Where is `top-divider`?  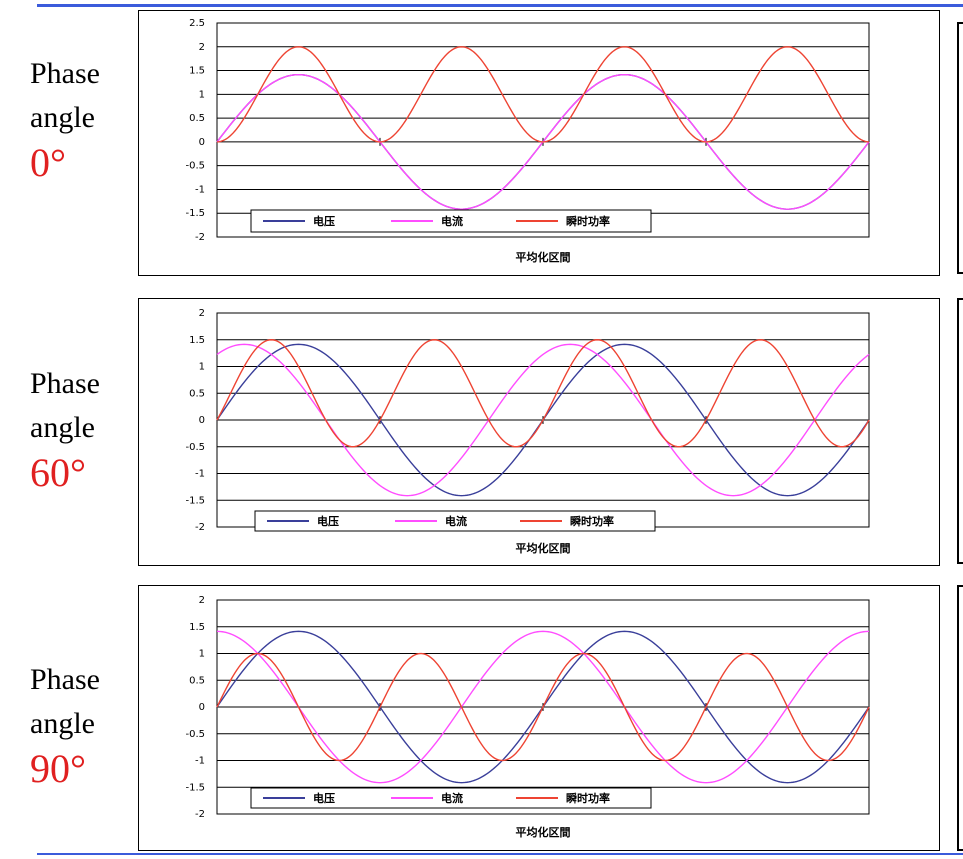 top-divider is located at coordinates (500, 5).